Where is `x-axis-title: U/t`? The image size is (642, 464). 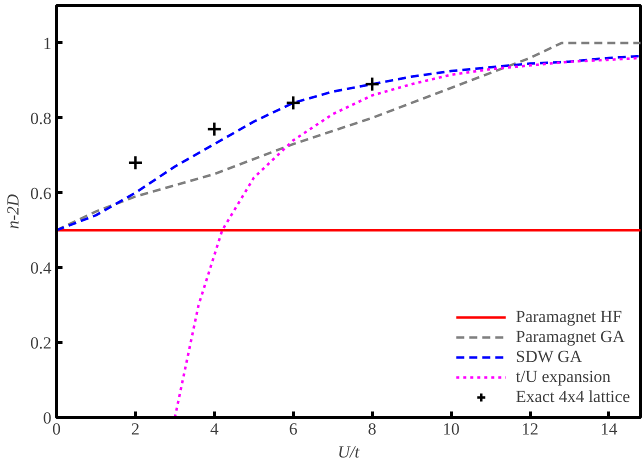
x-axis-title: U/t is located at coordinates (349, 452).